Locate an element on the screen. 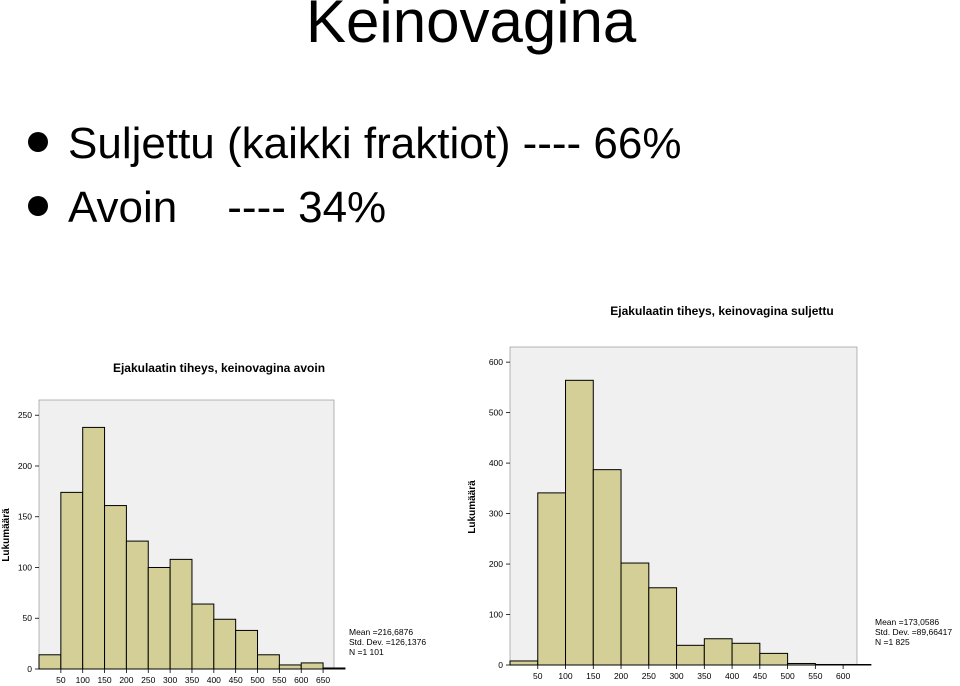 The height and width of the screenshot is (686, 960). y-tick-label: 600 is located at coordinates (496, 362).